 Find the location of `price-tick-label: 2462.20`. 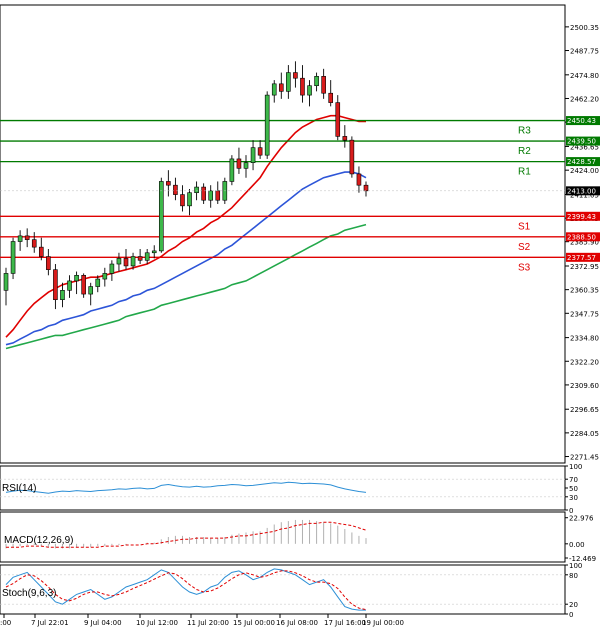

price-tick-label: 2462.20 is located at coordinates (584, 99).